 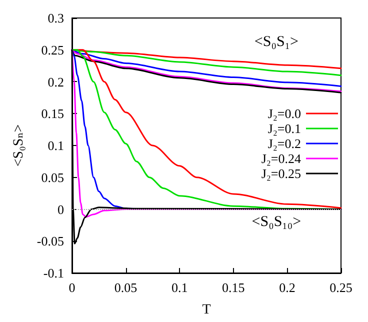 What do you see at coordinates (284, 128) in the screenshot?
I see `legend-label: J₂=0.1` at bounding box center [284, 128].